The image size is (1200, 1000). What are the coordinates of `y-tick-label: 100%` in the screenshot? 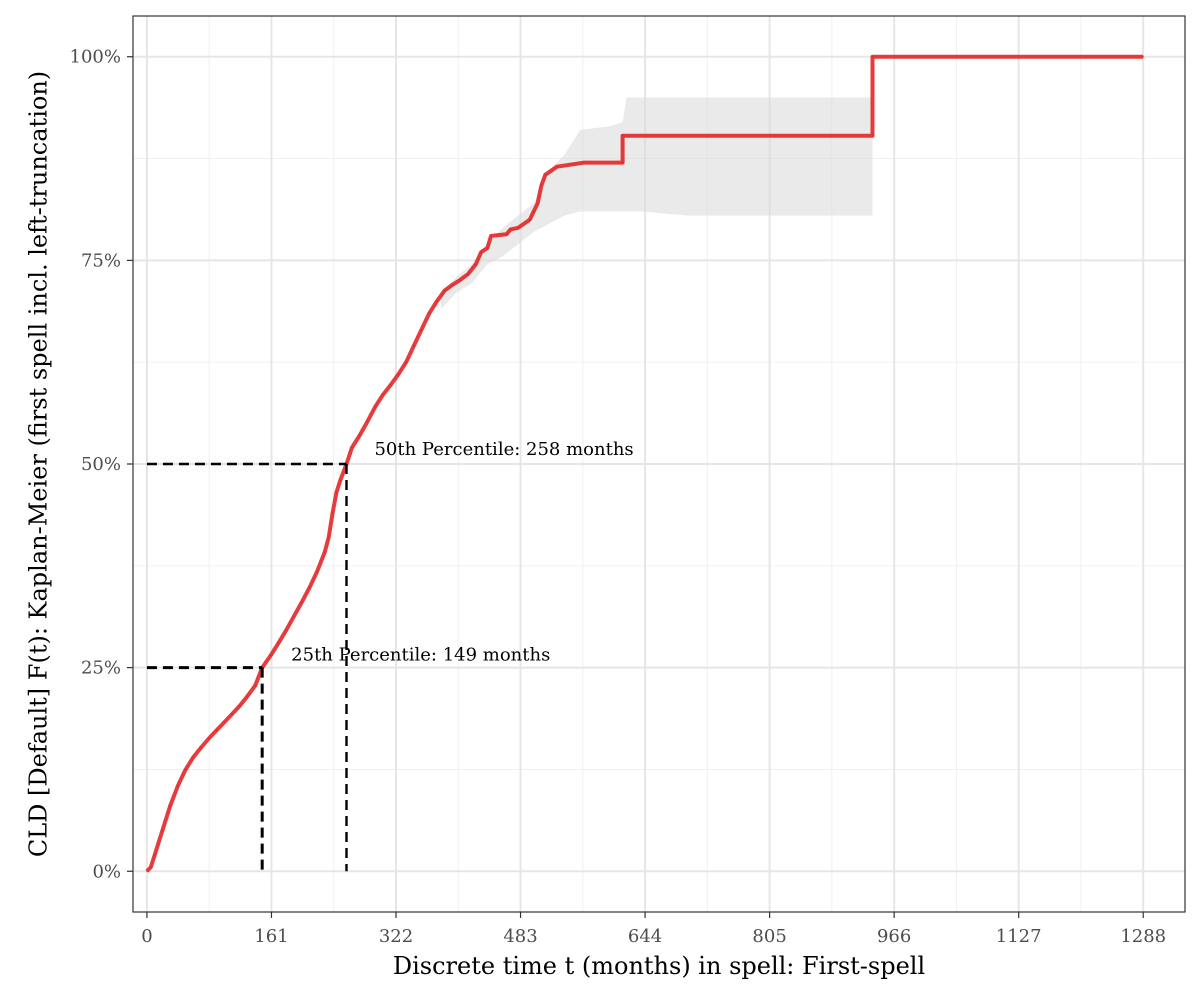 It's located at (95, 57).